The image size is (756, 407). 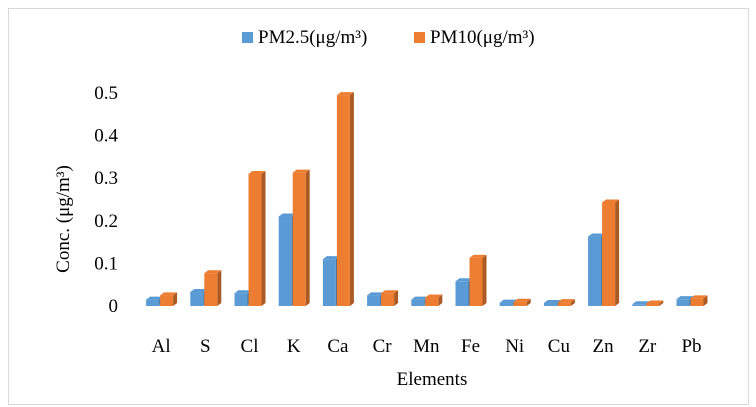 I want to click on bar-Zn-pm10, so click(x=611, y=252).